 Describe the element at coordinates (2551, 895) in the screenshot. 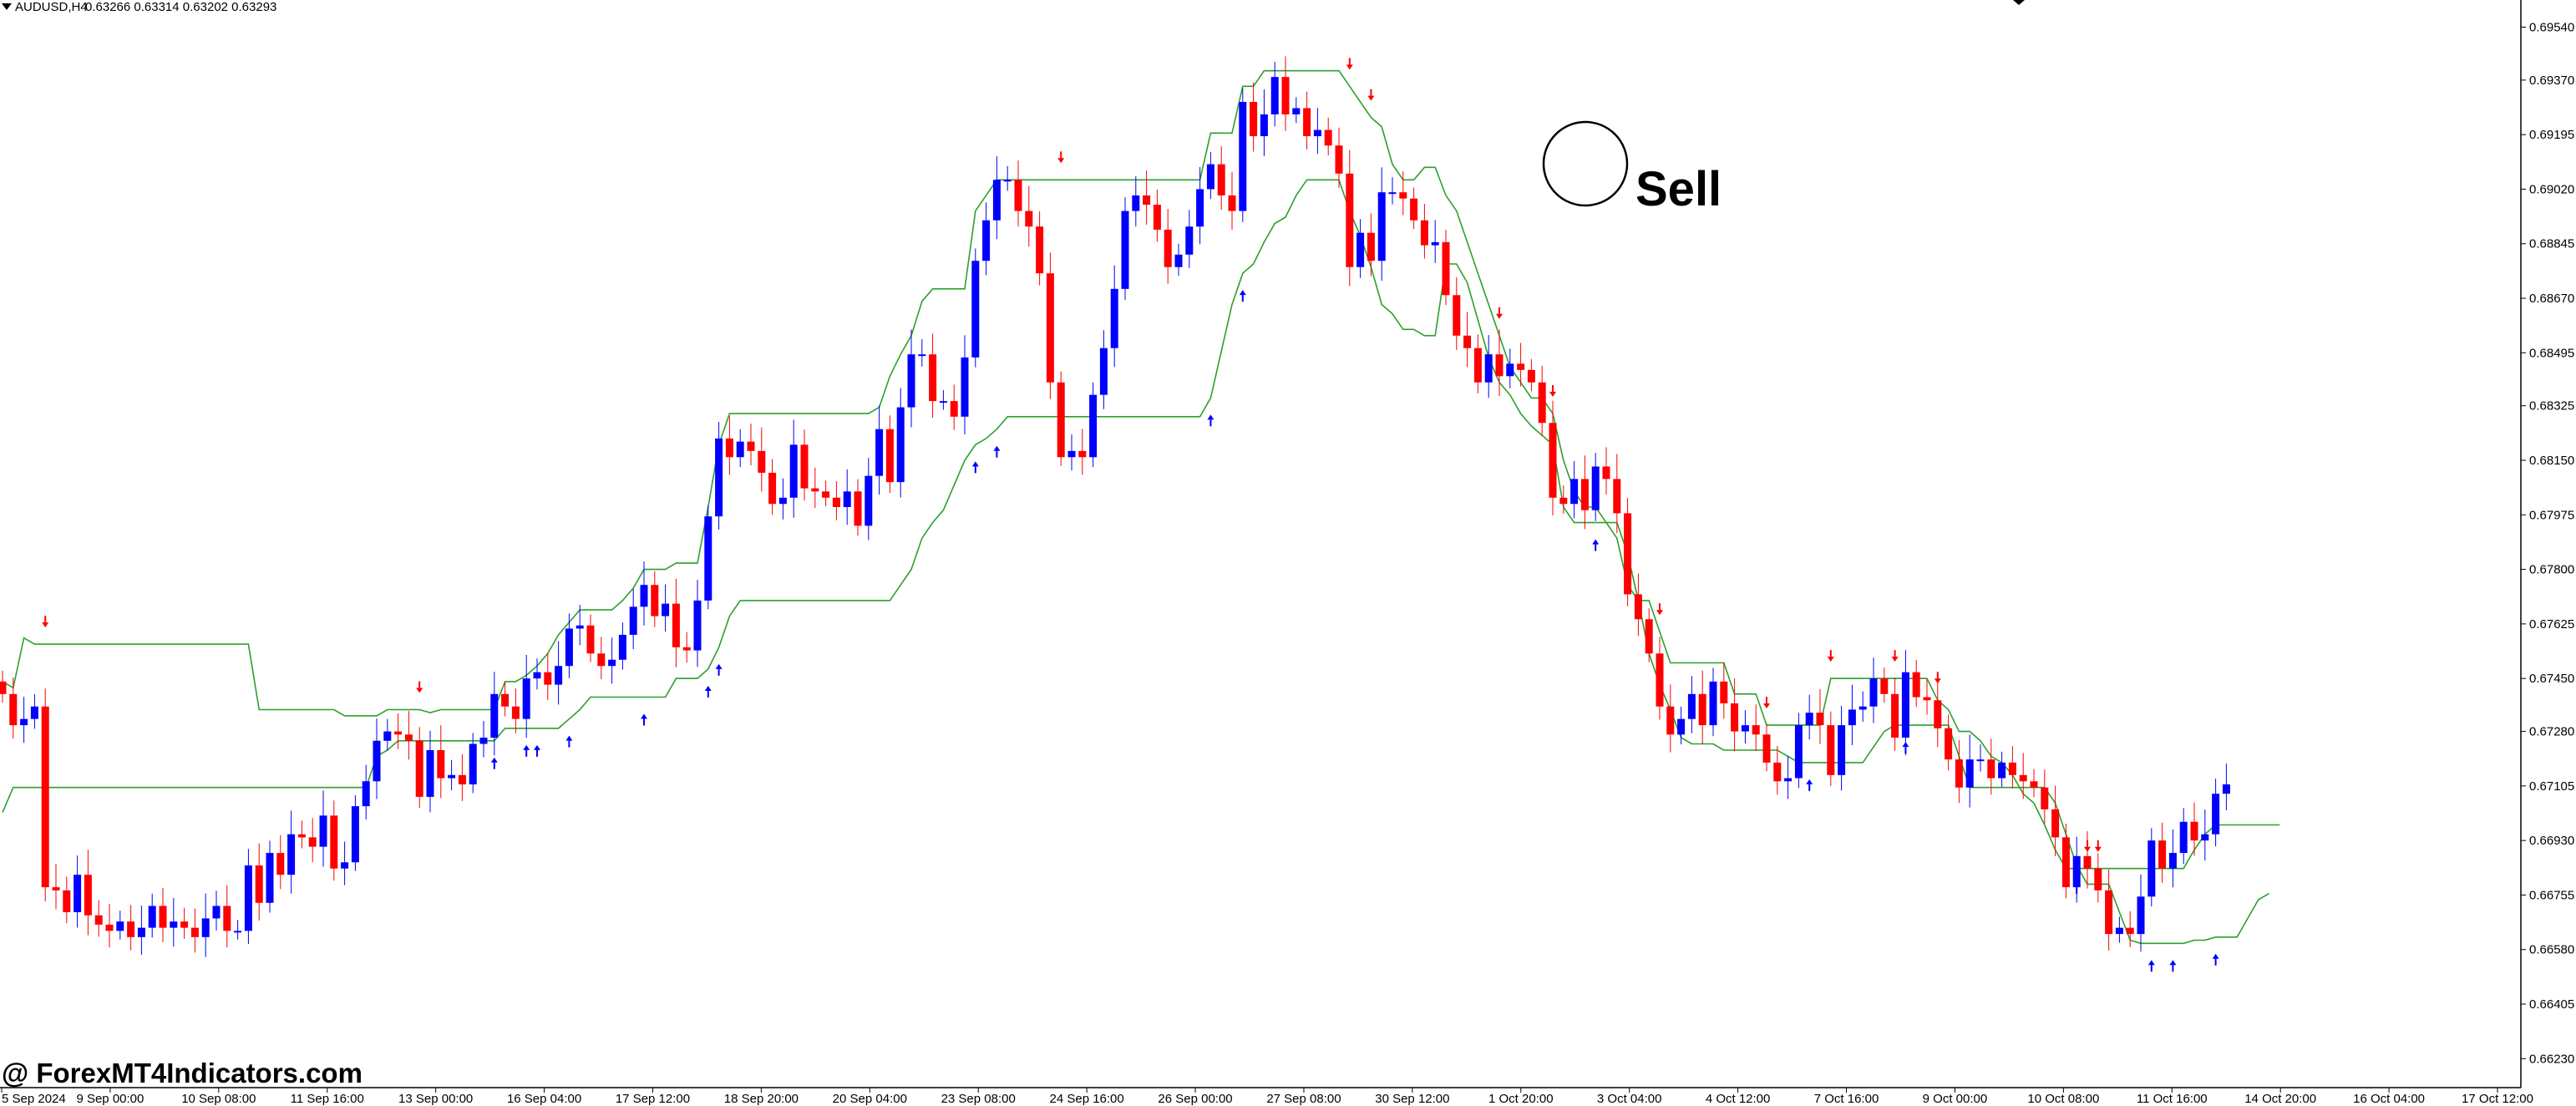

I see `price-tick-label: 0.66755` at that location.